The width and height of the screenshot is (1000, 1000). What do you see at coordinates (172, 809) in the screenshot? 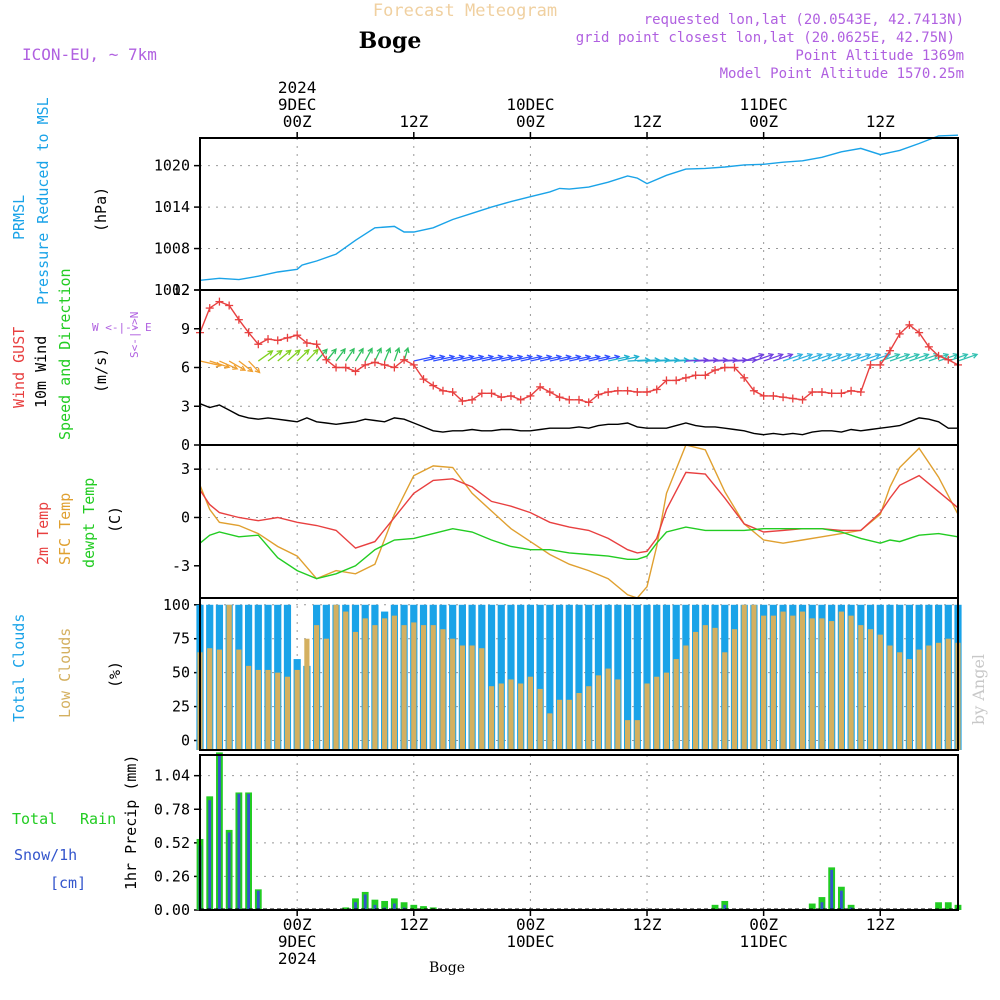
I see `precip-ytick-label: 0.78` at bounding box center [172, 809].